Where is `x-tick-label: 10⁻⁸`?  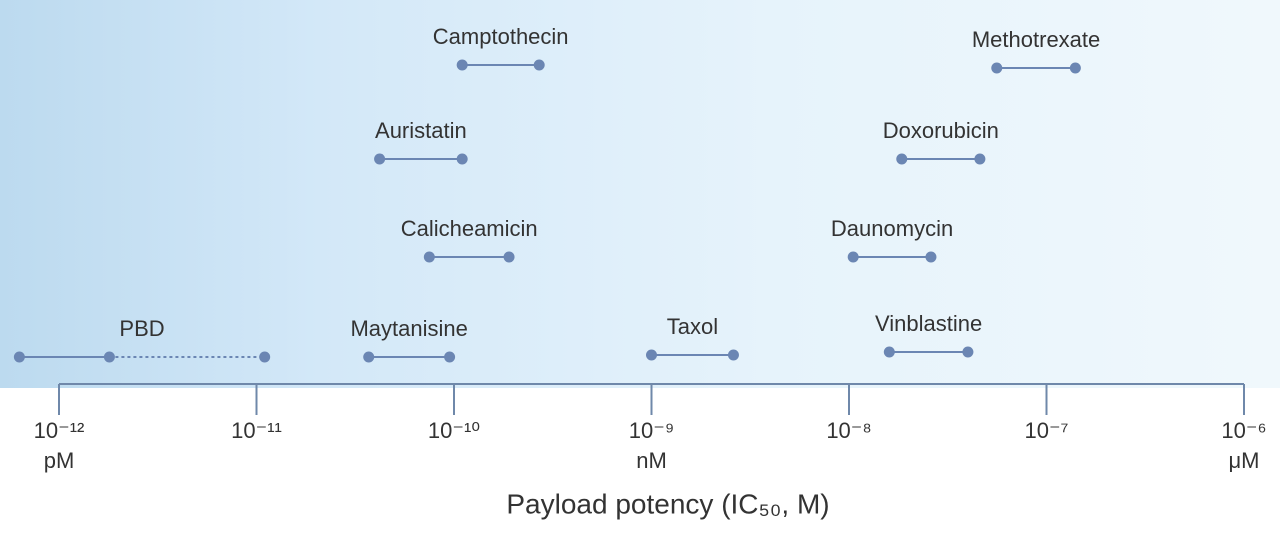 x-tick-label: 10⁻⁸ is located at coordinates (848, 430).